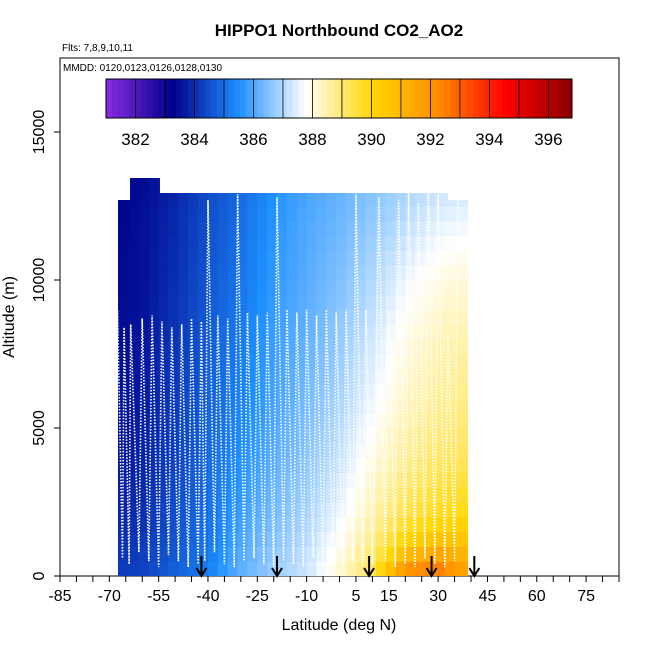 The width and height of the screenshot is (650, 650). Describe the element at coordinates (339, 98) in the screenshot. I see `colorbar-border` at that location.